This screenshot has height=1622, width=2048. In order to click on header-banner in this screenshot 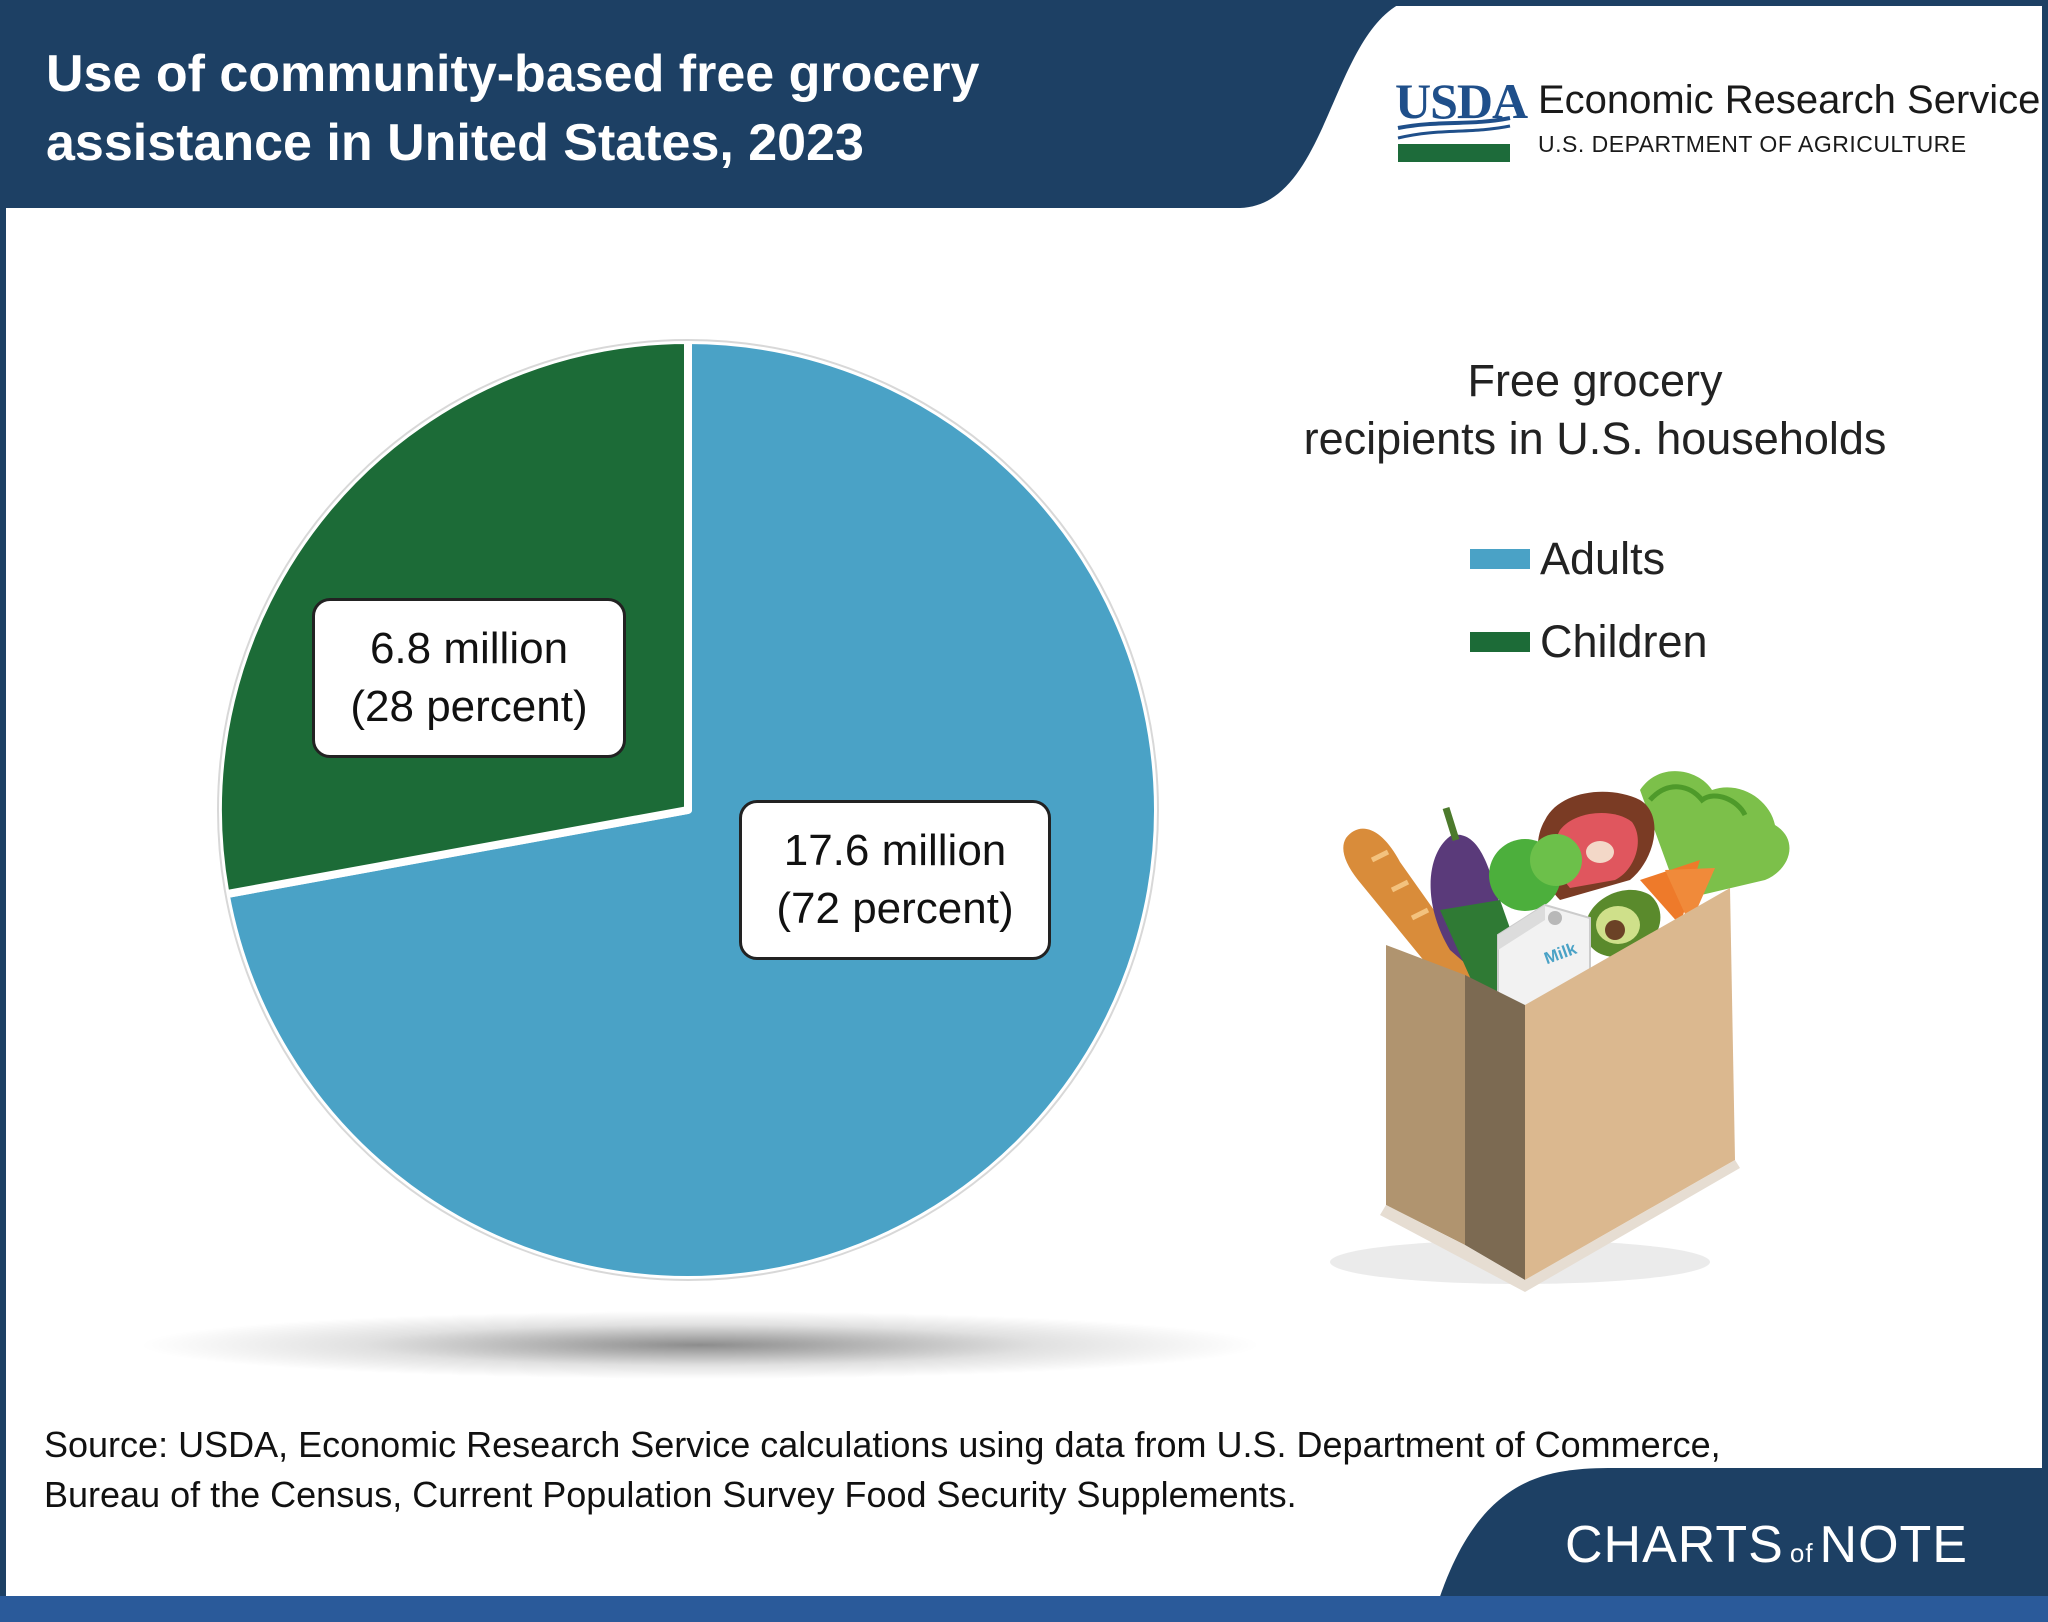, I will do `click(704, 104)`.